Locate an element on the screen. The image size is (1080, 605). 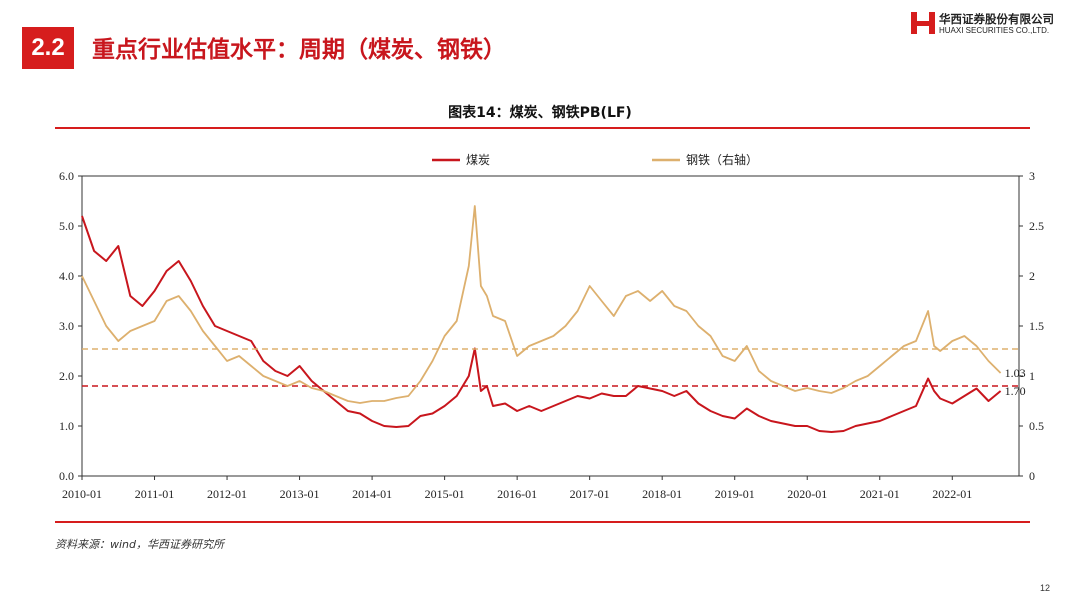
source-note: 资料来源：wind，华西证券研究所 is located at coordinates (140, 544).